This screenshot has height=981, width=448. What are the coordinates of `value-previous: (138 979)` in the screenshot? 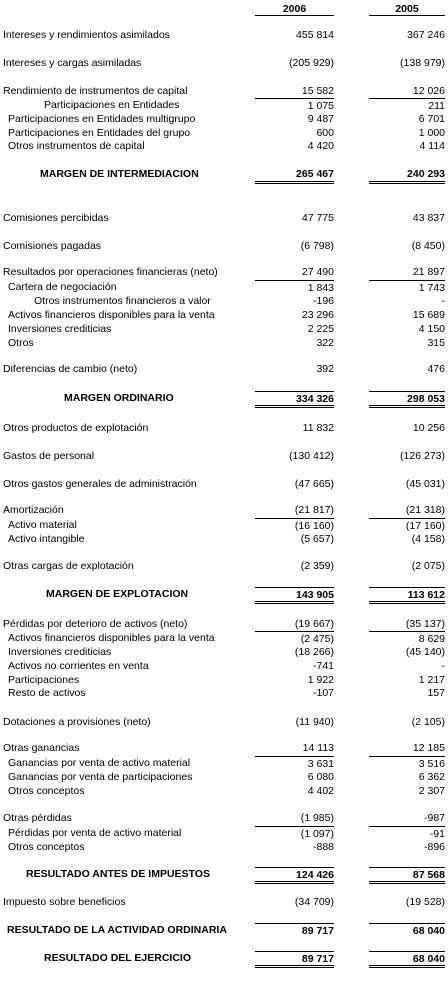 It's located at (422, 63).